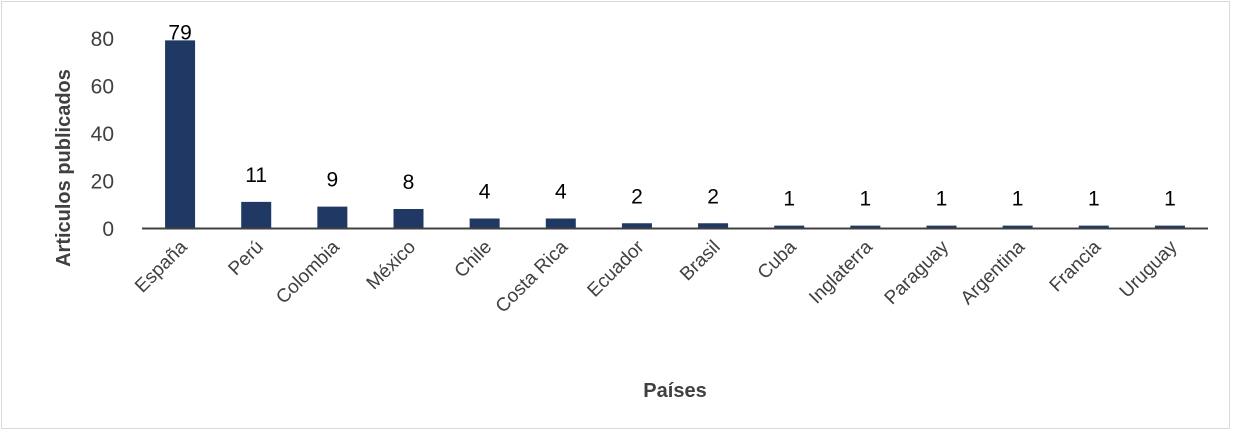 This screenshot has width=1233, height=432. I want to click on y-axis-ticks: 0 20 40 60 80, so click(102, 134).